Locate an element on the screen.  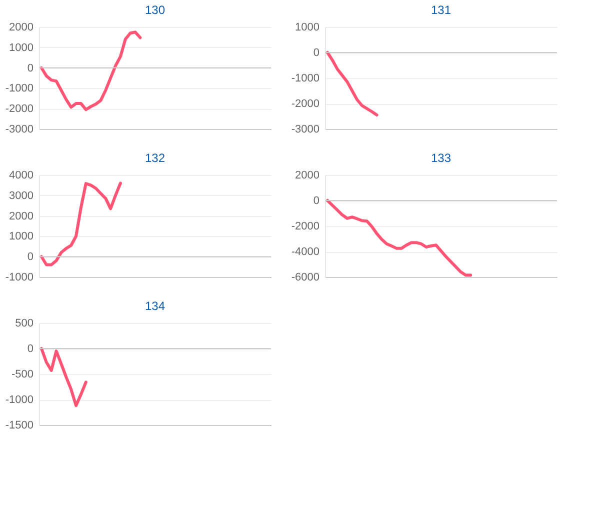
y-tick-label: 3000 is located at coordinates (21, 196).